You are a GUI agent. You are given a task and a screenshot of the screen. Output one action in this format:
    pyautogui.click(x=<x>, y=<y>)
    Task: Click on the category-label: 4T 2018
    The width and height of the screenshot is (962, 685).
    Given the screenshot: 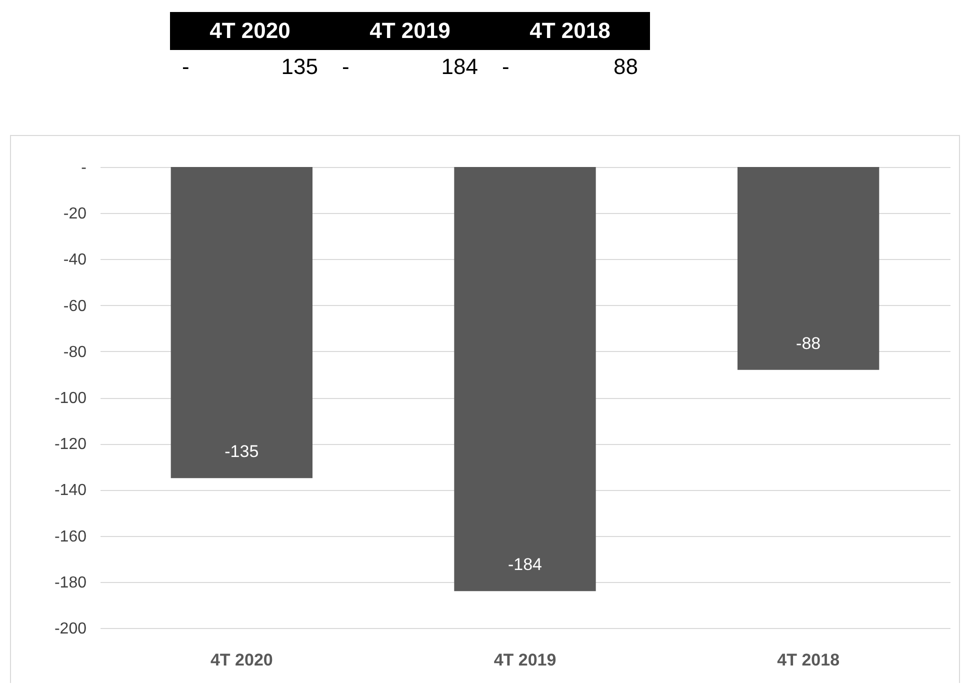 What is the action you would take?
    pyautogui.click(x=570, y=30)
    